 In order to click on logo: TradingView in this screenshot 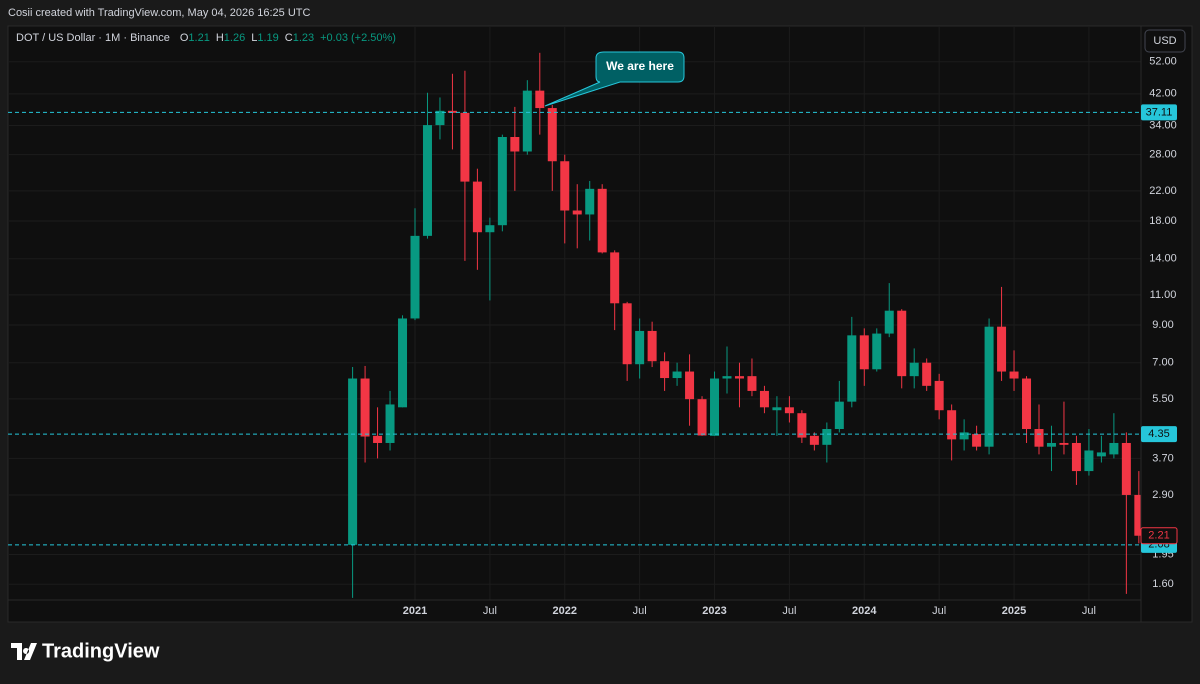, I will do `click(85, 651)`.